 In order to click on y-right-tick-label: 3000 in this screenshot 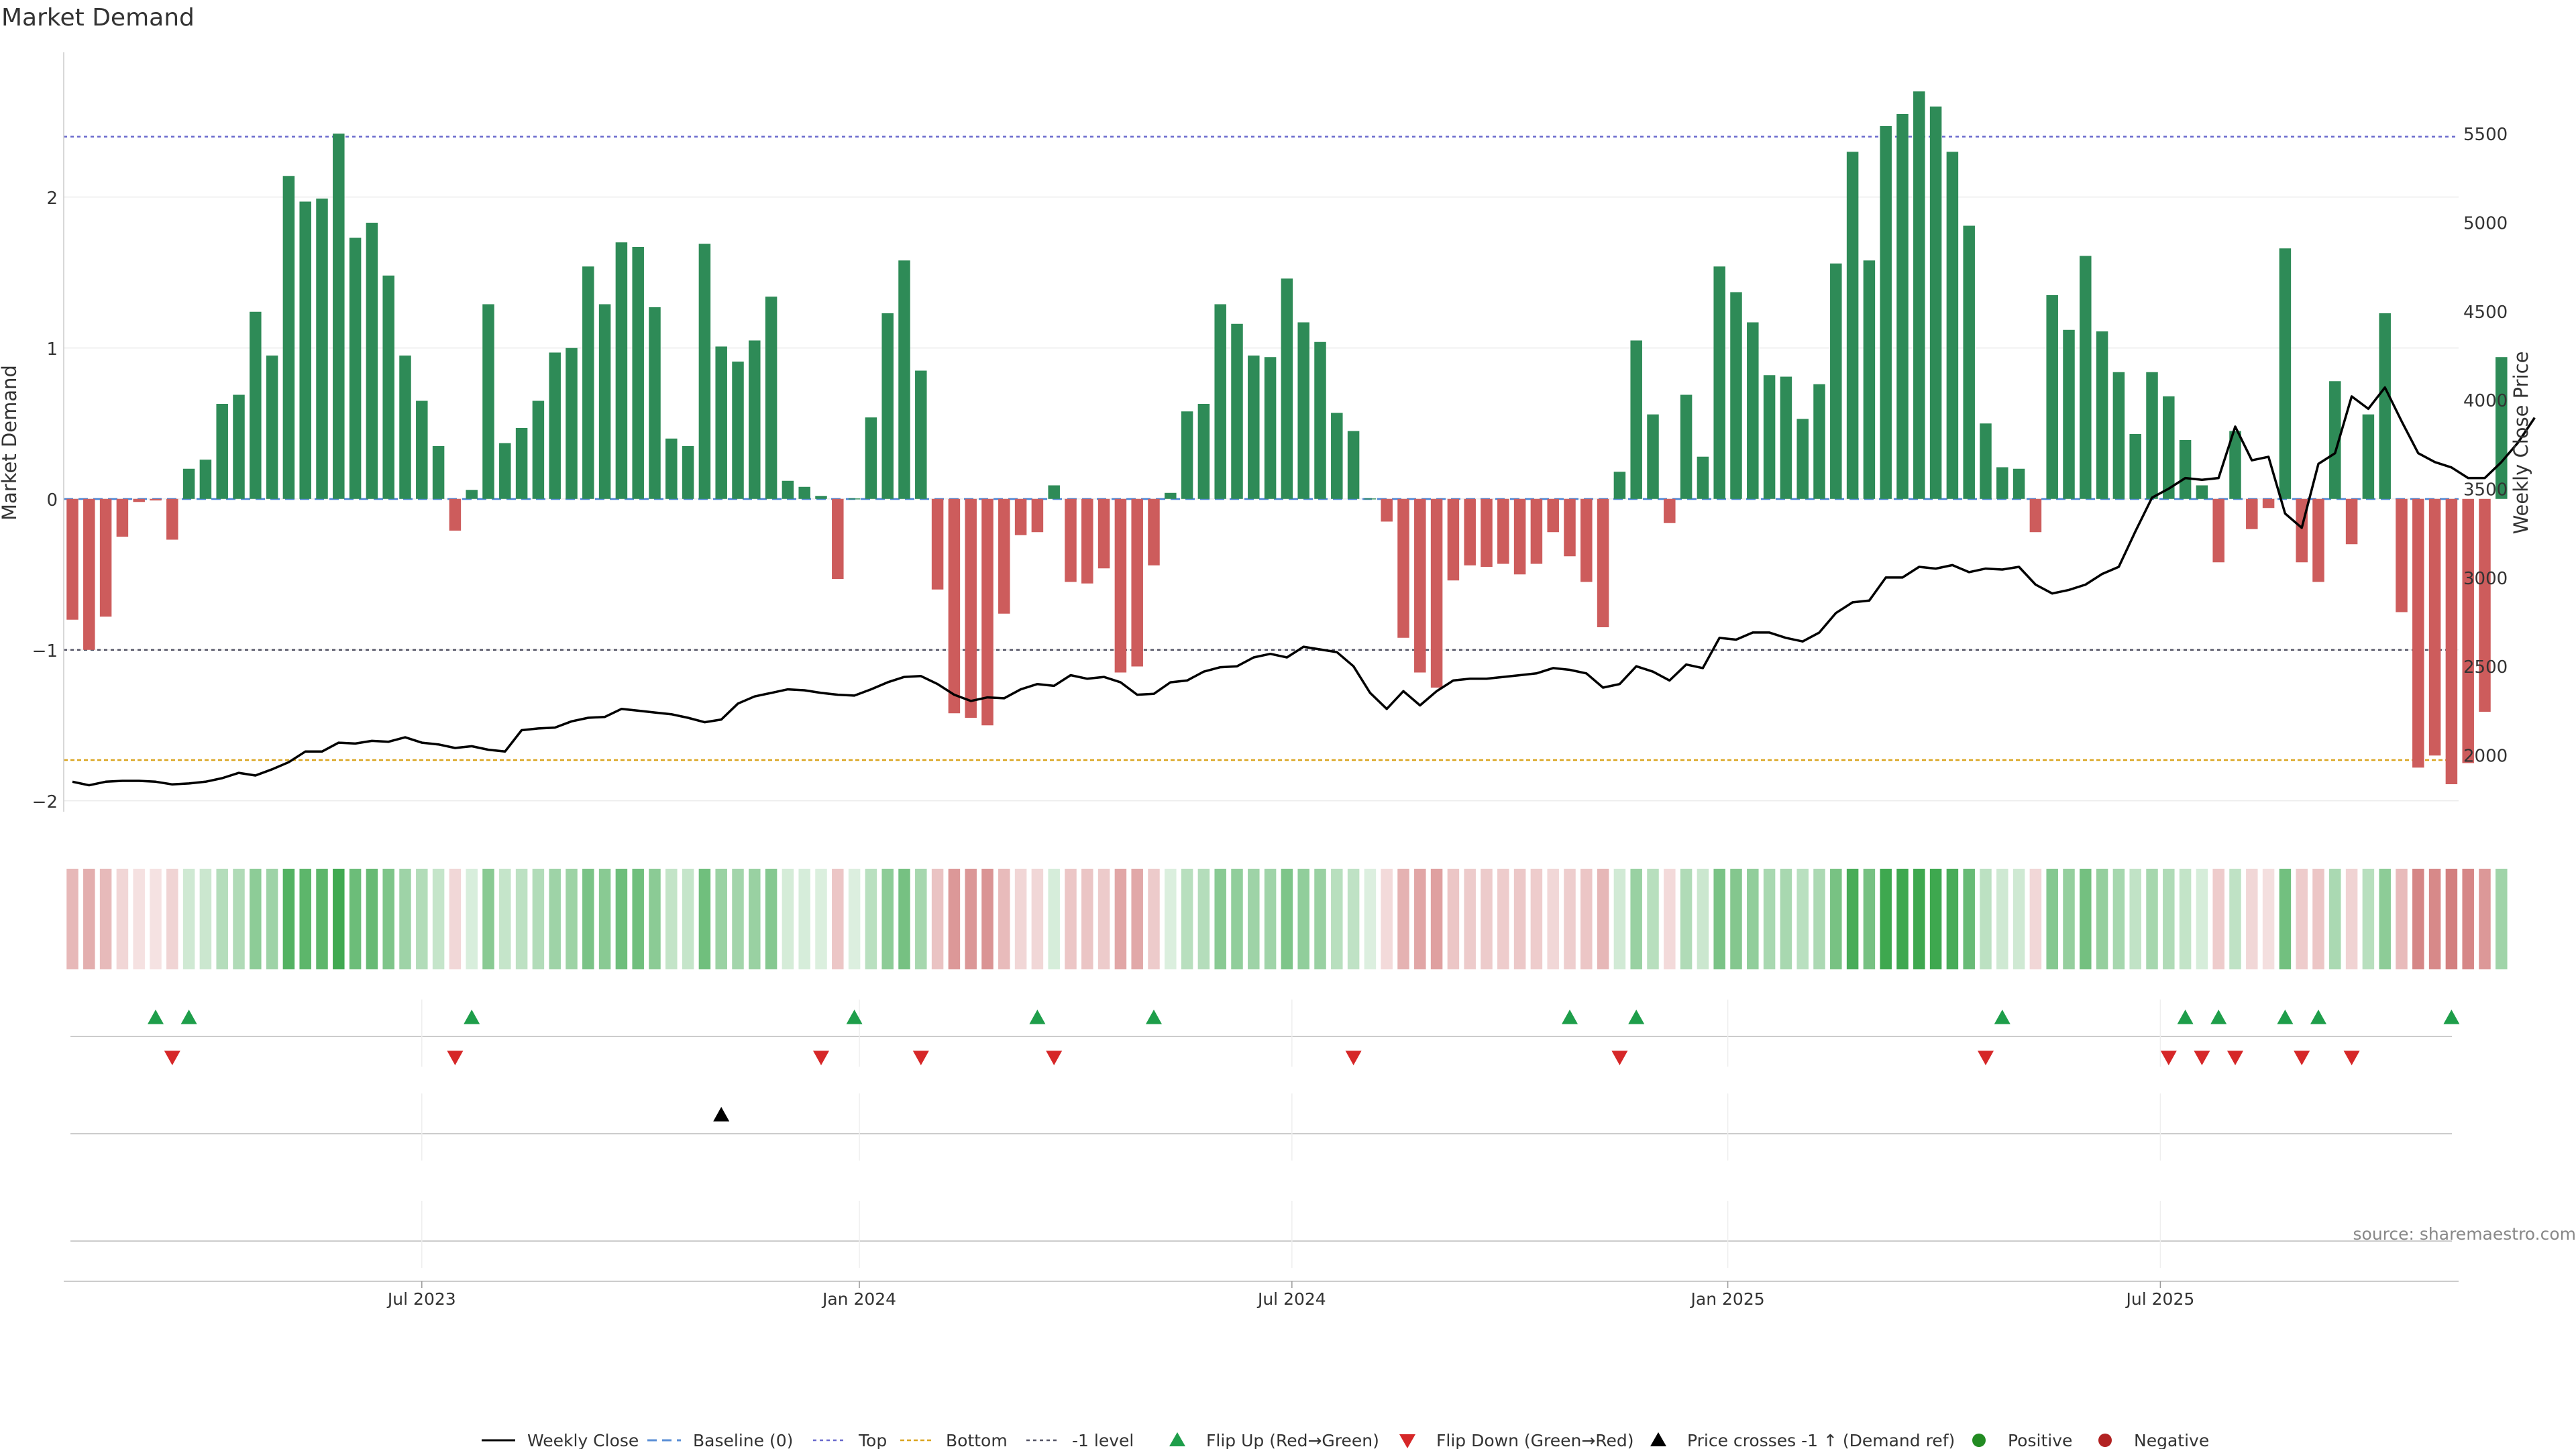, I will do `click(2485, 579)`.